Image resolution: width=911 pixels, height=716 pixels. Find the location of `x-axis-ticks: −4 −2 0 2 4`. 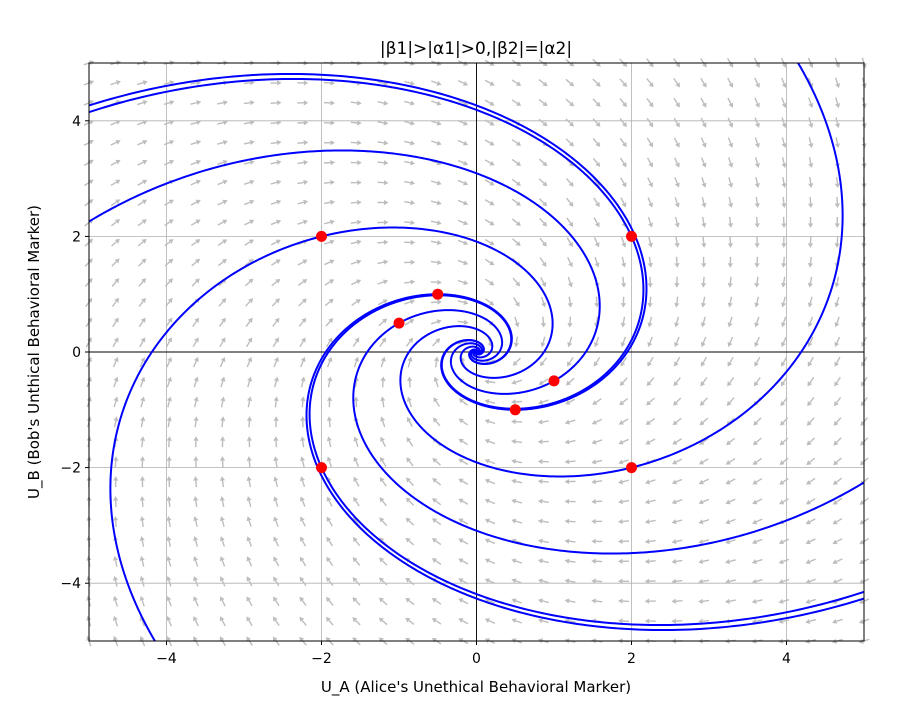

x-axis-ticks: −4 −2 0 2 4 is located at coordinates (473, 654).